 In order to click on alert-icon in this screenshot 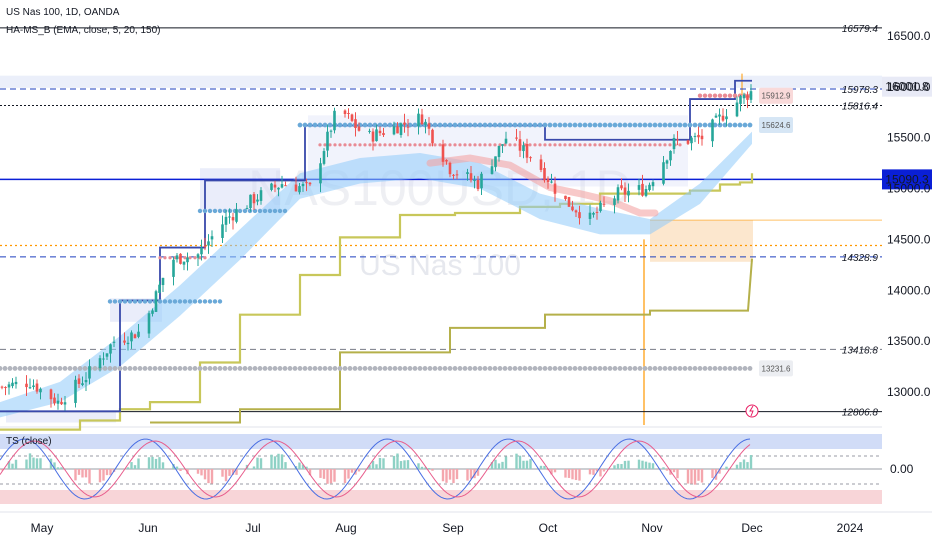, I will do `click(752, 411)`.